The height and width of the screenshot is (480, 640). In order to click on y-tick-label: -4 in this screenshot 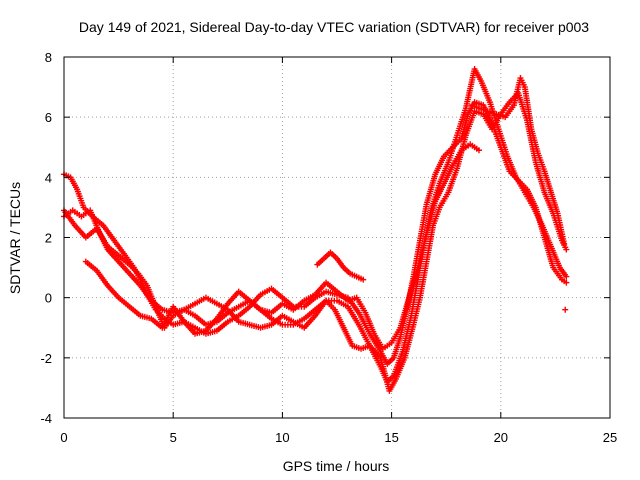, I will do `click(46, 418)`.